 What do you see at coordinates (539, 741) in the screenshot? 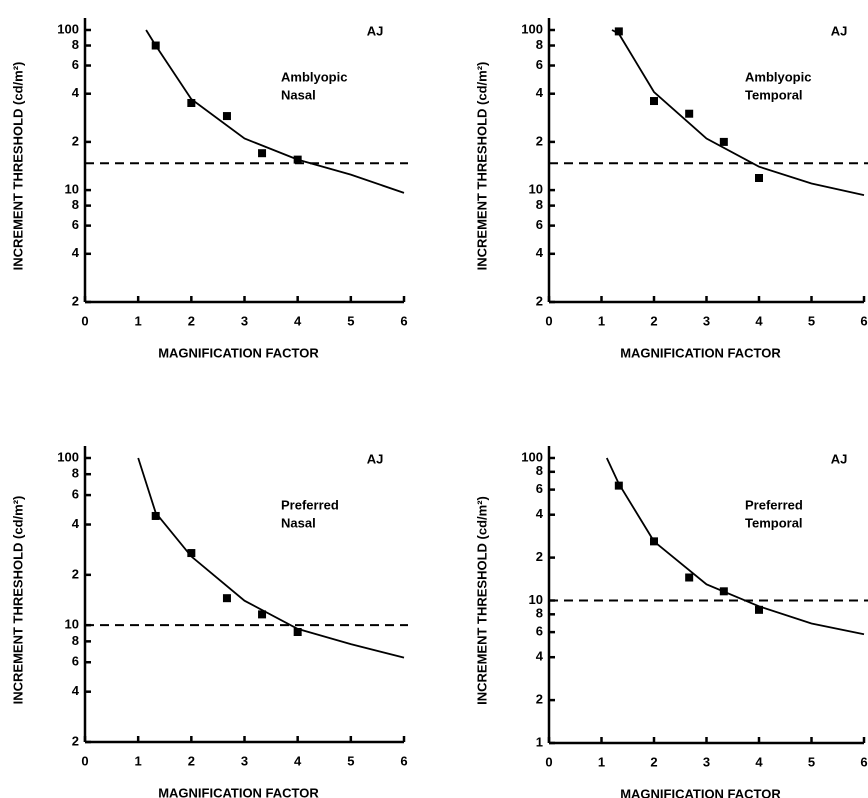
I see `y-tick-label: 1` at bounding box center [539, 741].